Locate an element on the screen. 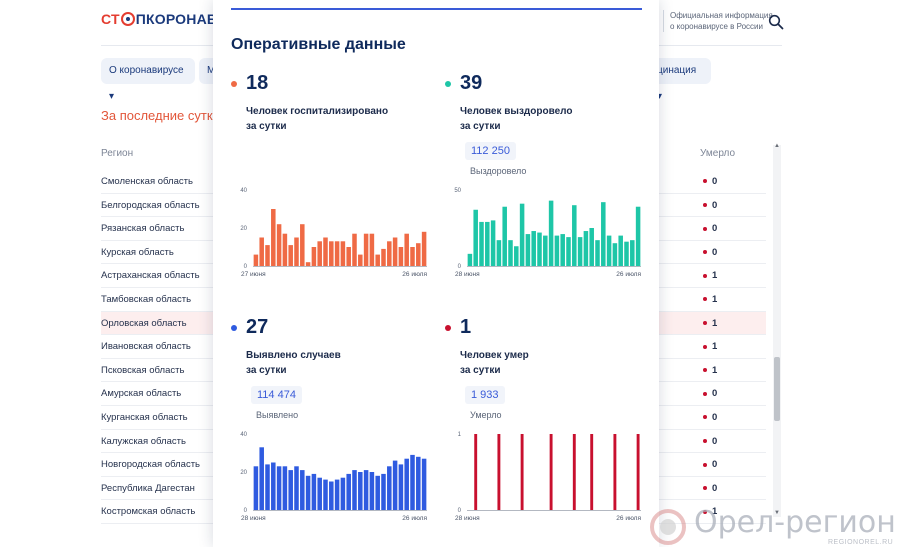  scrollbar-thumb is located at coordinates (777, 389).